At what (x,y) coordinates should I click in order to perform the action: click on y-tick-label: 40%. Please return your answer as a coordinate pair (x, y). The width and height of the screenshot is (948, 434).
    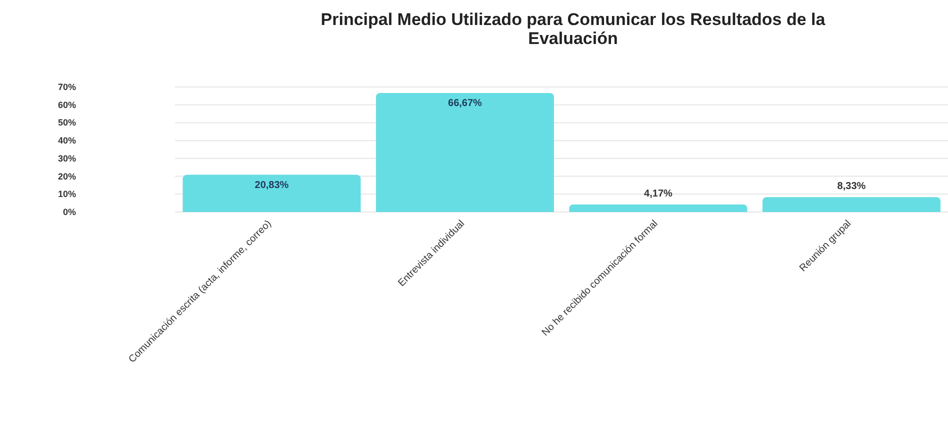
    Looking at the image, I should click on (67, 141).